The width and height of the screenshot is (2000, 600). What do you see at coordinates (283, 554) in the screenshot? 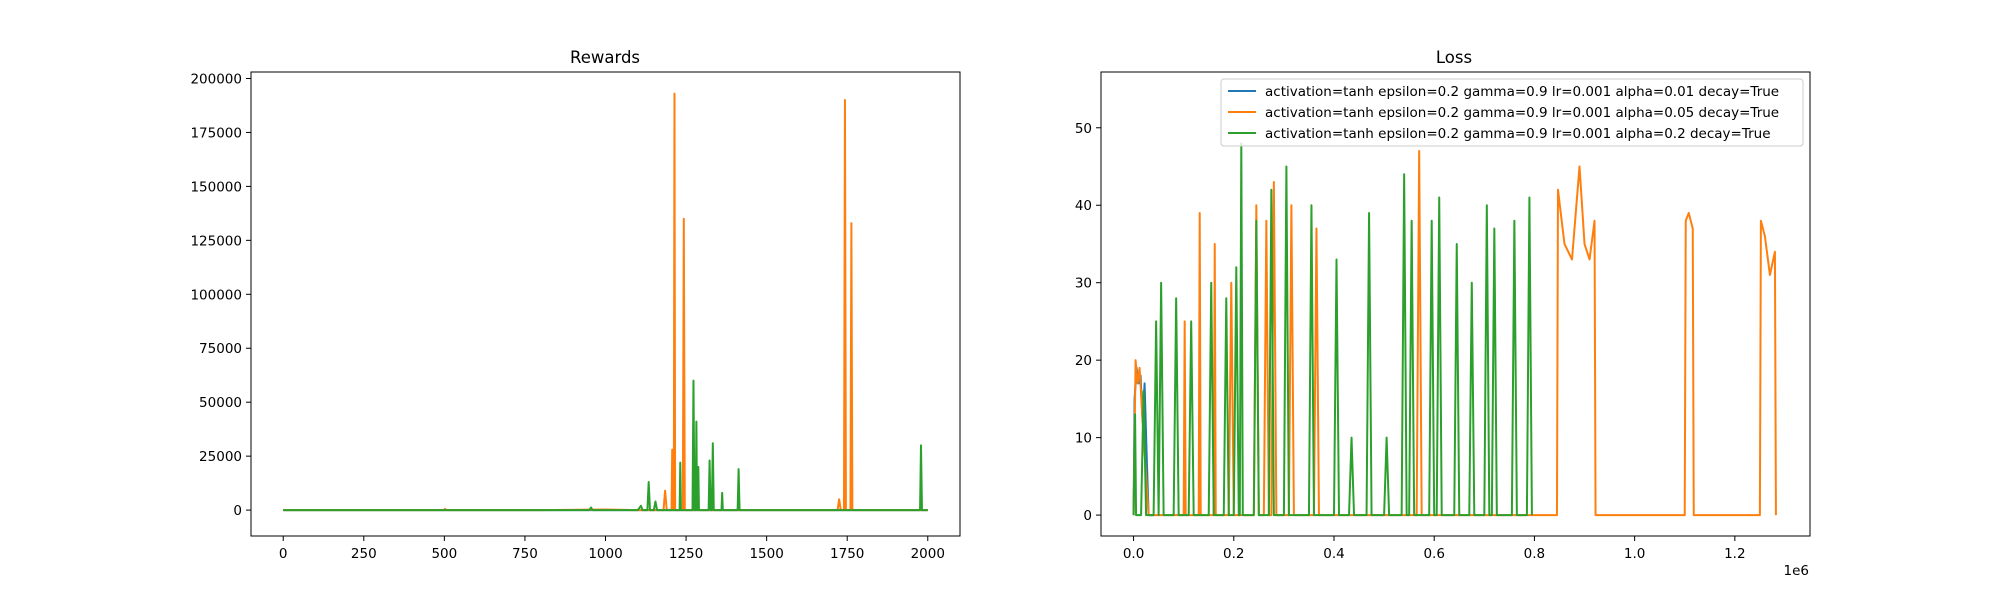
I see `rewards-x-tick-label: 0` at bounding box center [283, 554].